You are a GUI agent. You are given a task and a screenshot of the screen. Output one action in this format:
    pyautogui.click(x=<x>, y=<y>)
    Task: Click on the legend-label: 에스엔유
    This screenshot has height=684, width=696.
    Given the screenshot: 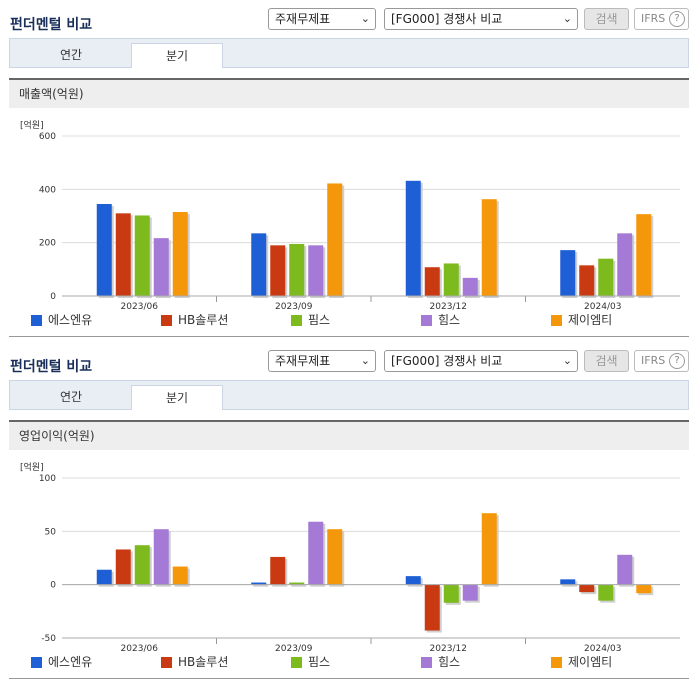 What is the action you would take?
    pyautogui.click(x=70, y=662)
    